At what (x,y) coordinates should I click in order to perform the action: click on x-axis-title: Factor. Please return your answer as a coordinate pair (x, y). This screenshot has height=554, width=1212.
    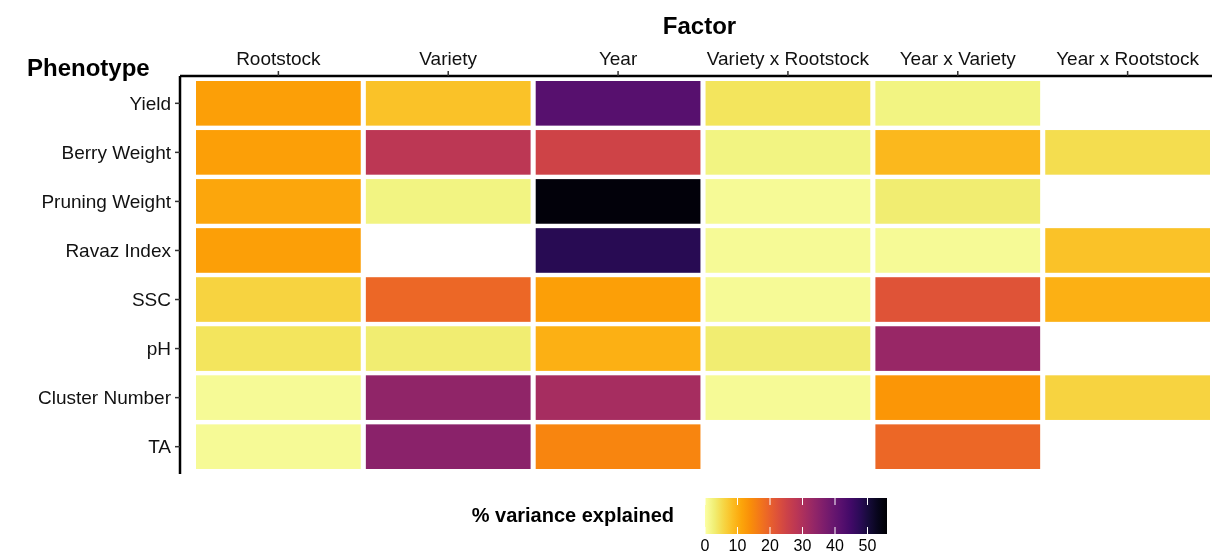
    Looking at the image, I should click on (699, 25).